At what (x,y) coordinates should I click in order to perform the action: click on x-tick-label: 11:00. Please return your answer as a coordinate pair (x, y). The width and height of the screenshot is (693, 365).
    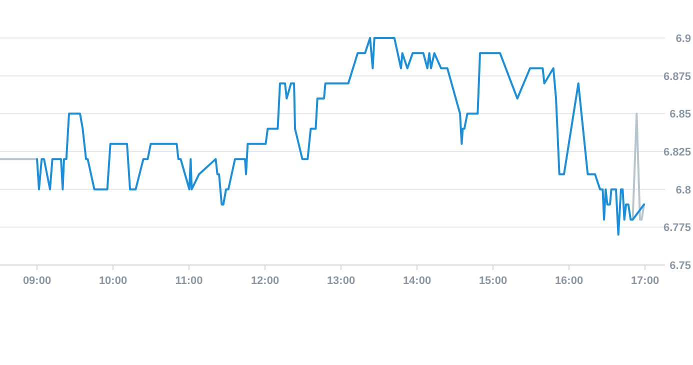
    Looking at the image, I should click on (189, 281).